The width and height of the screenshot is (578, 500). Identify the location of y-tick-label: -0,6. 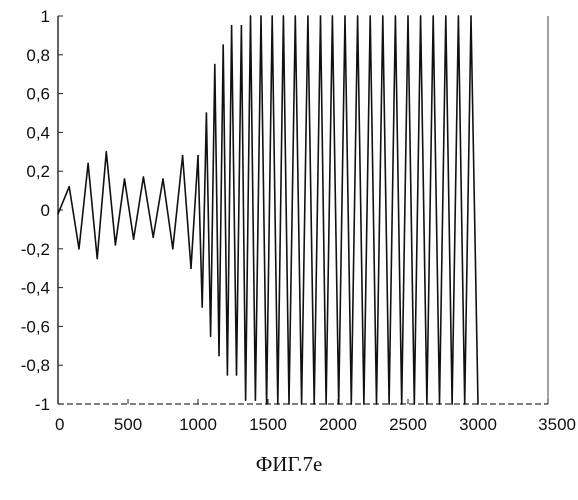
(35, 326).